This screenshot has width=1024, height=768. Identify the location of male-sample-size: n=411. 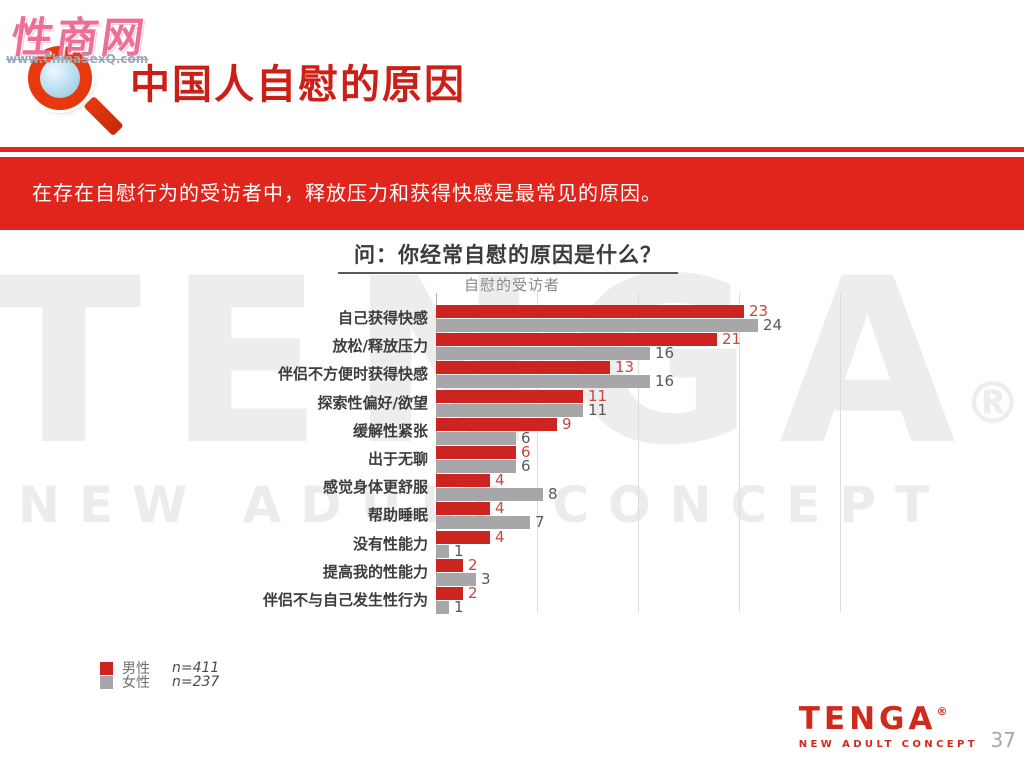
(196, 668).